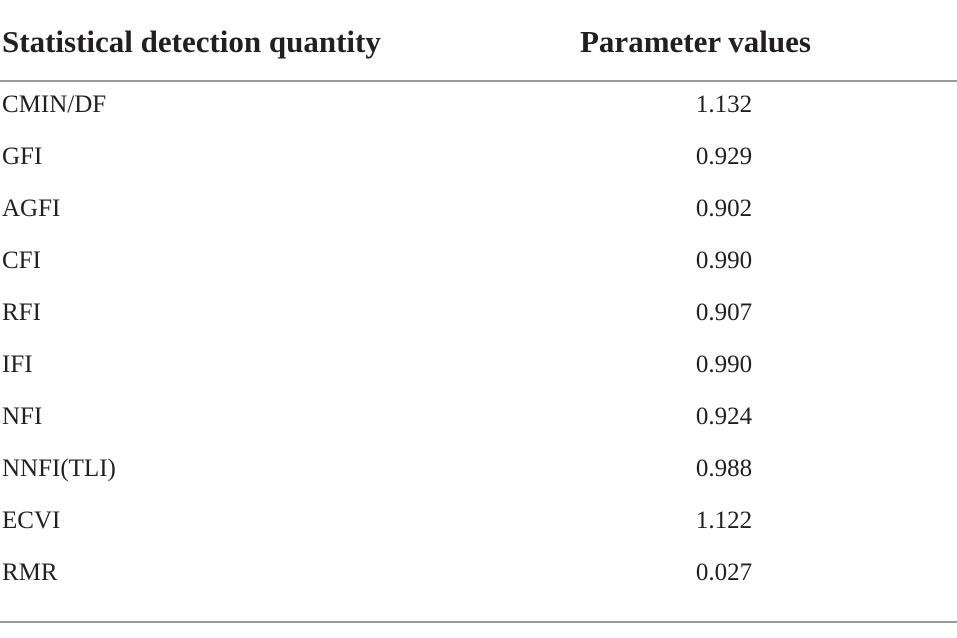 Image resolution: width=957 pixels, height=638 pixels. What do you see at coordinates (724, 104) in the screenshot?
I see `row-value: 1.132` at bounding box center [724, 104].